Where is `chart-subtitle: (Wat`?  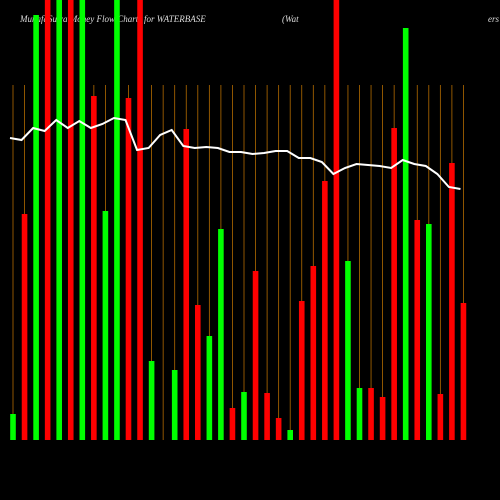
chart-subtitle: (Wat is located at coordinates (290, 19).